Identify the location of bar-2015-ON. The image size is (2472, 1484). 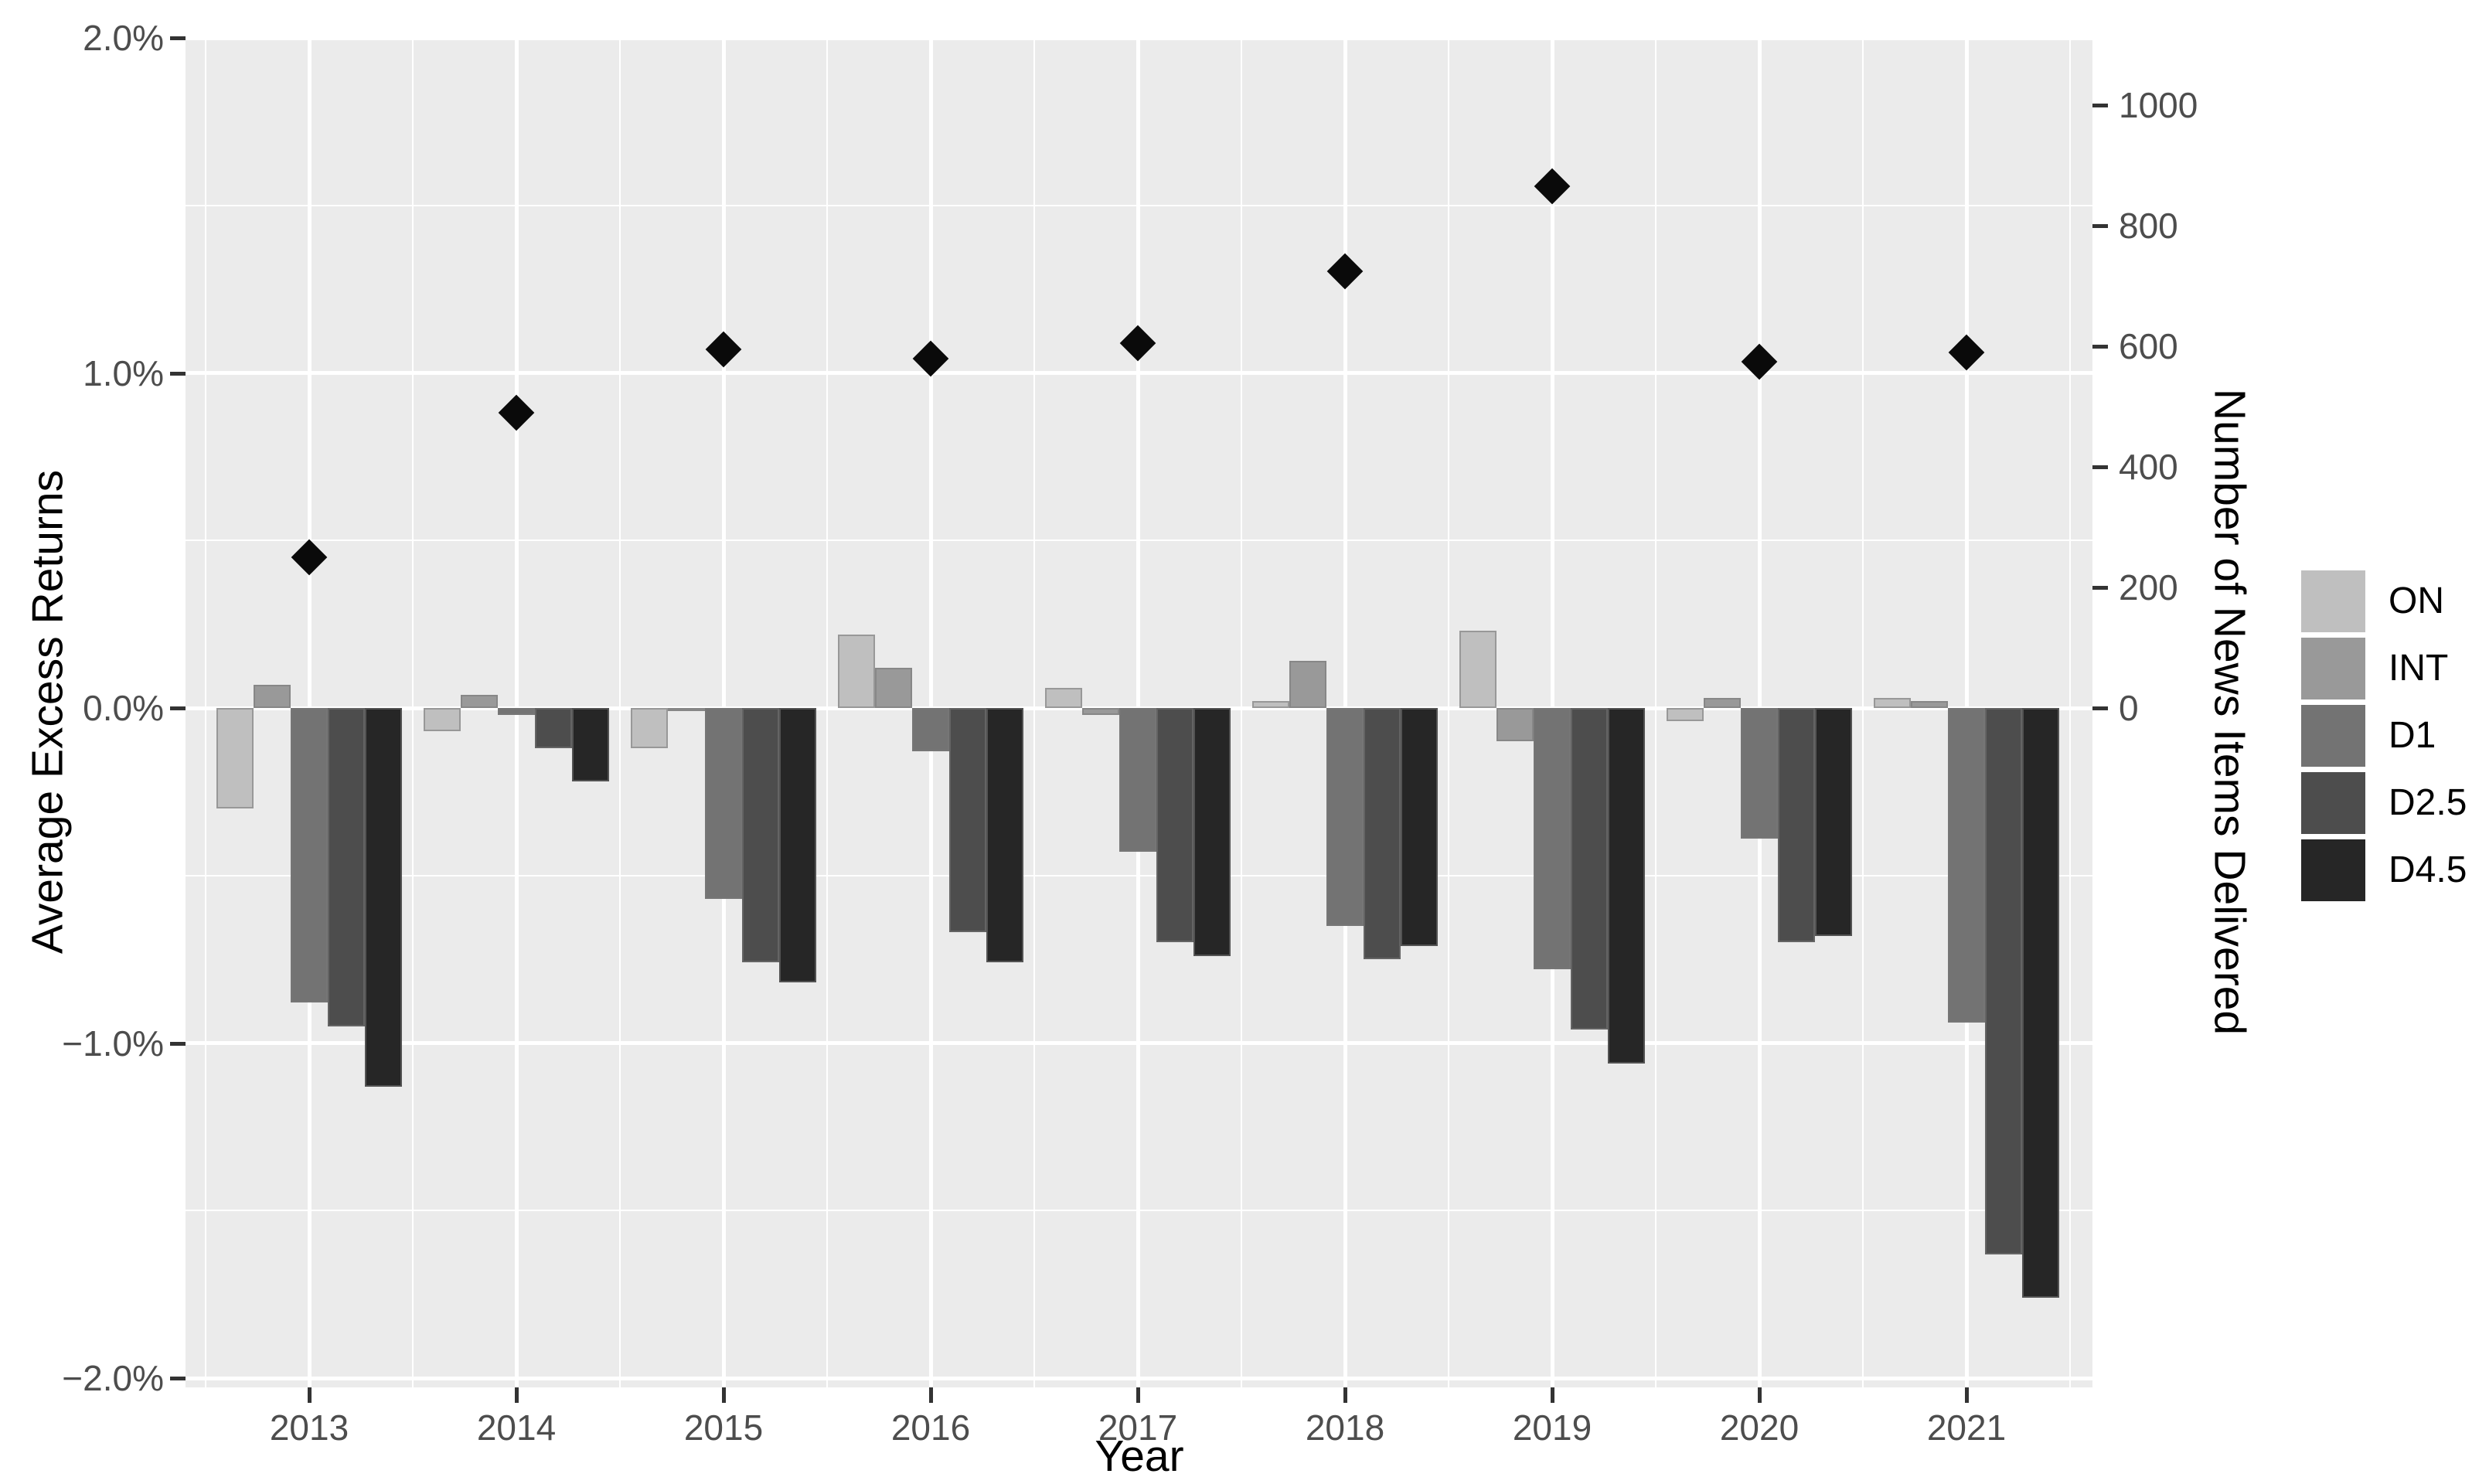
(649, 728).